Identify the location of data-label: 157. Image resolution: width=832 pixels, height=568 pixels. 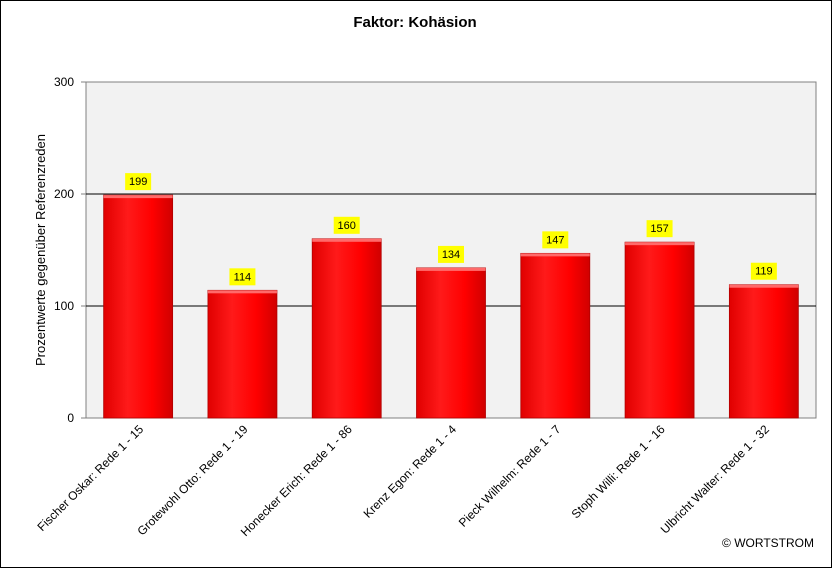
(659, 229).